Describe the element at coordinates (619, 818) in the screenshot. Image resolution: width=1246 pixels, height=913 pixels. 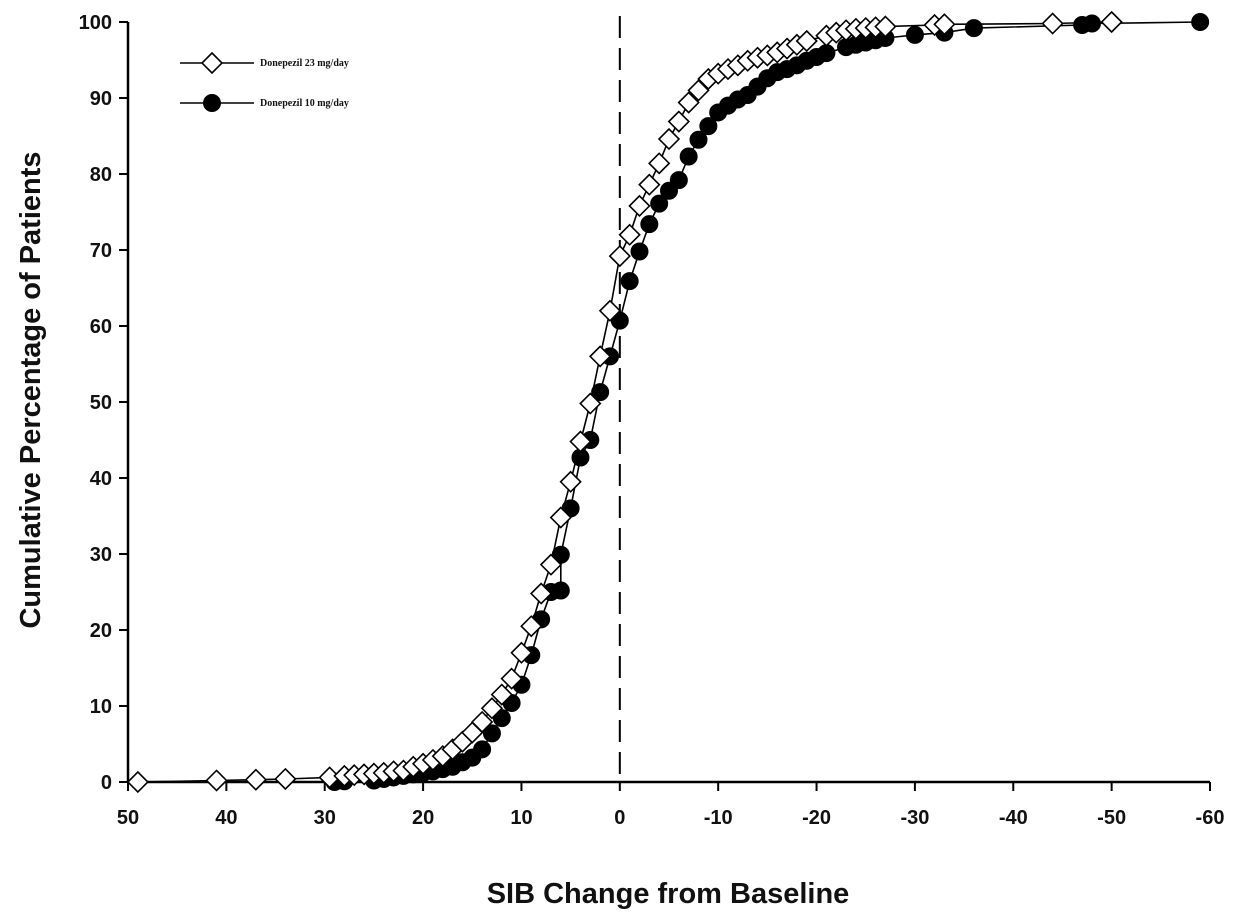
I see `x-tick-label: 0` at that location.